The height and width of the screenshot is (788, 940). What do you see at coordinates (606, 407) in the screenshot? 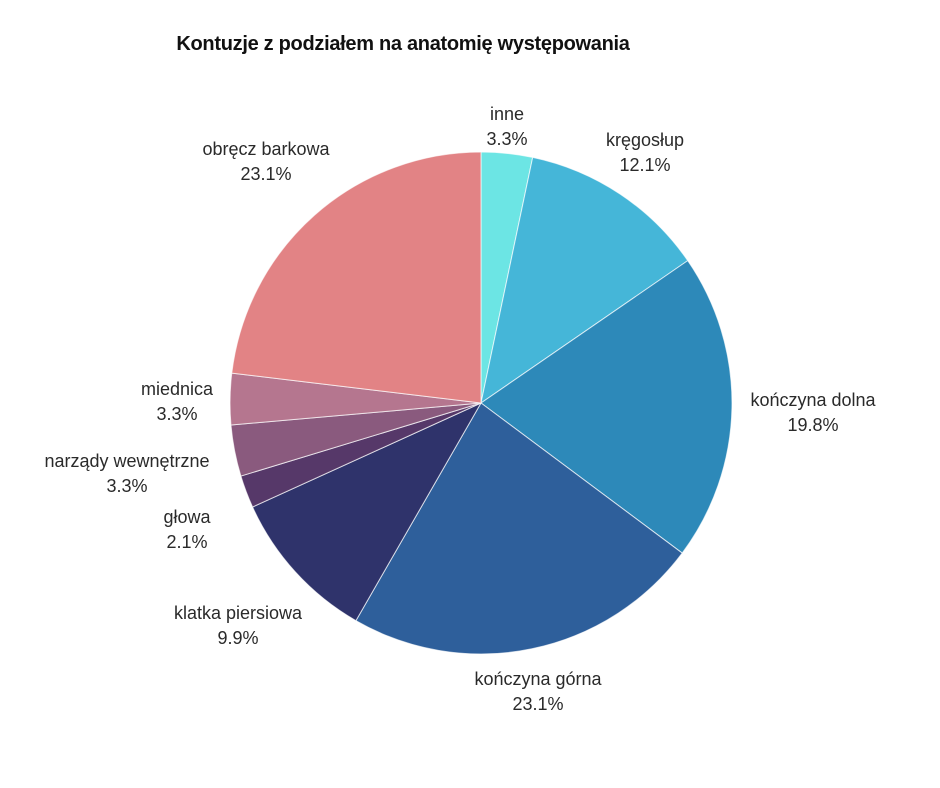
I see `pie-slice-kończyna-dolna` at bounding box center [606, 407].